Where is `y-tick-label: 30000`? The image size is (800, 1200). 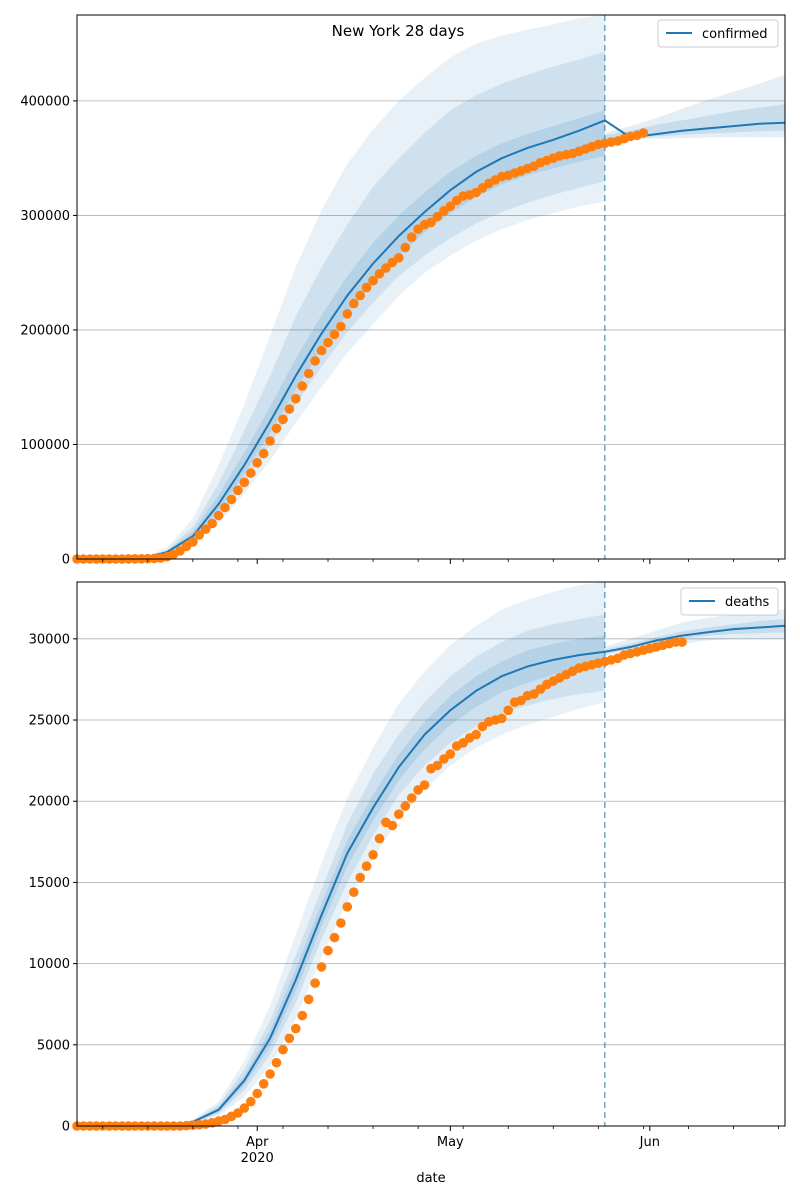
y-tick-label: 30000 is located at coordinates (49, 639).